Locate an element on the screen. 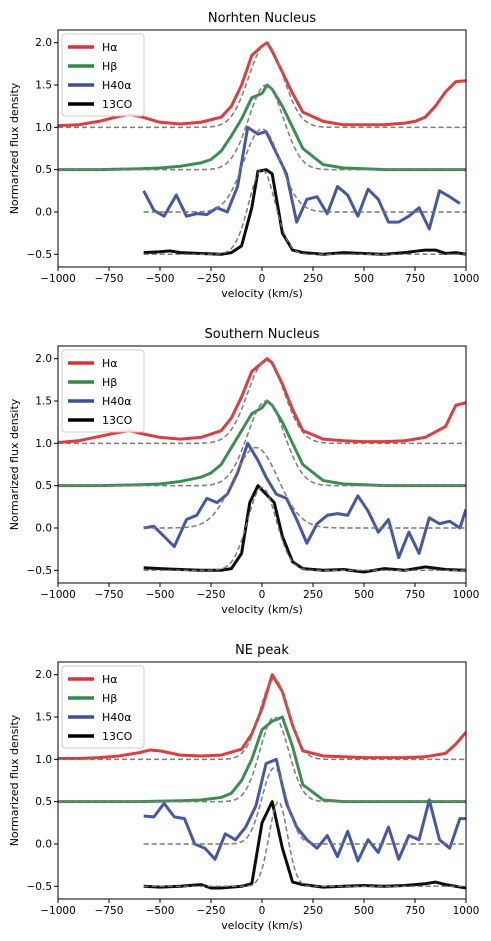  panel-title: Norhten Nucleus is located at coordinates (262, 18).